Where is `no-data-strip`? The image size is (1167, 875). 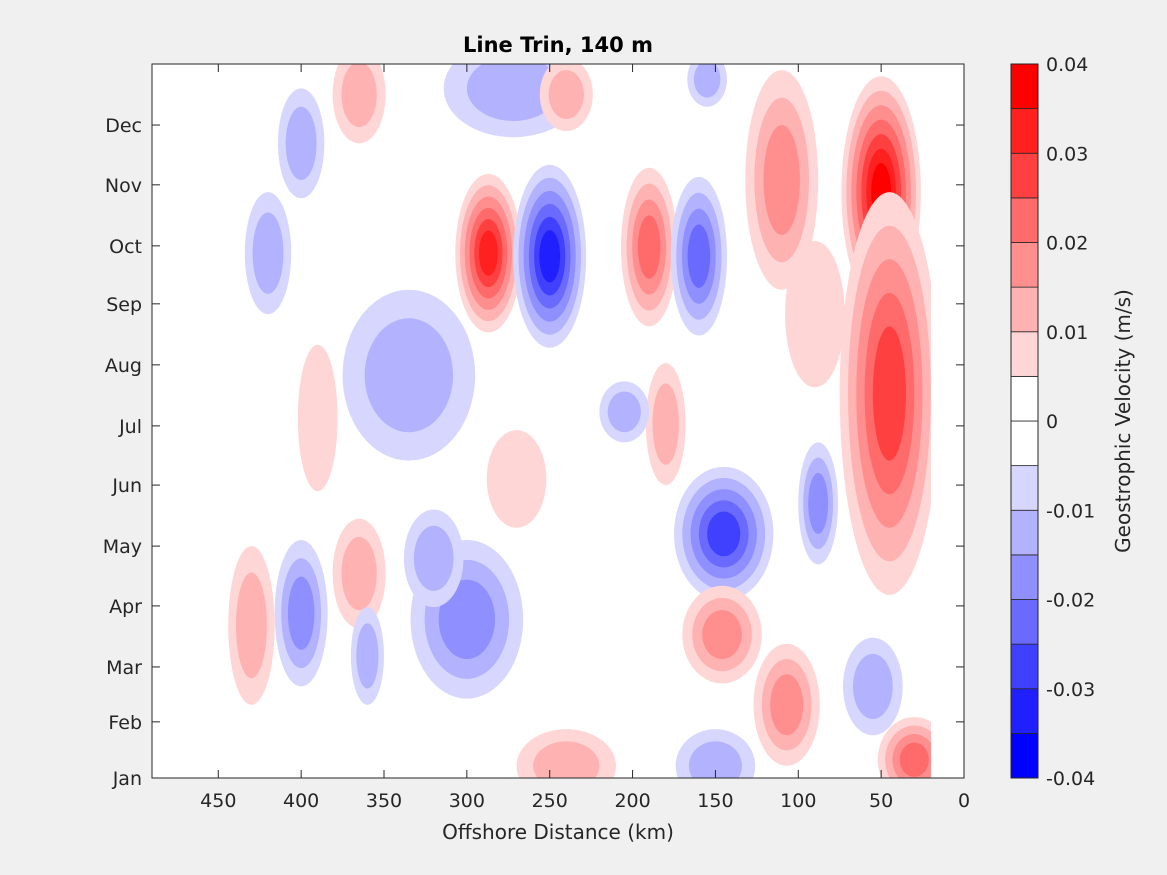
no-data-strip is located at coordinates (947, 421).